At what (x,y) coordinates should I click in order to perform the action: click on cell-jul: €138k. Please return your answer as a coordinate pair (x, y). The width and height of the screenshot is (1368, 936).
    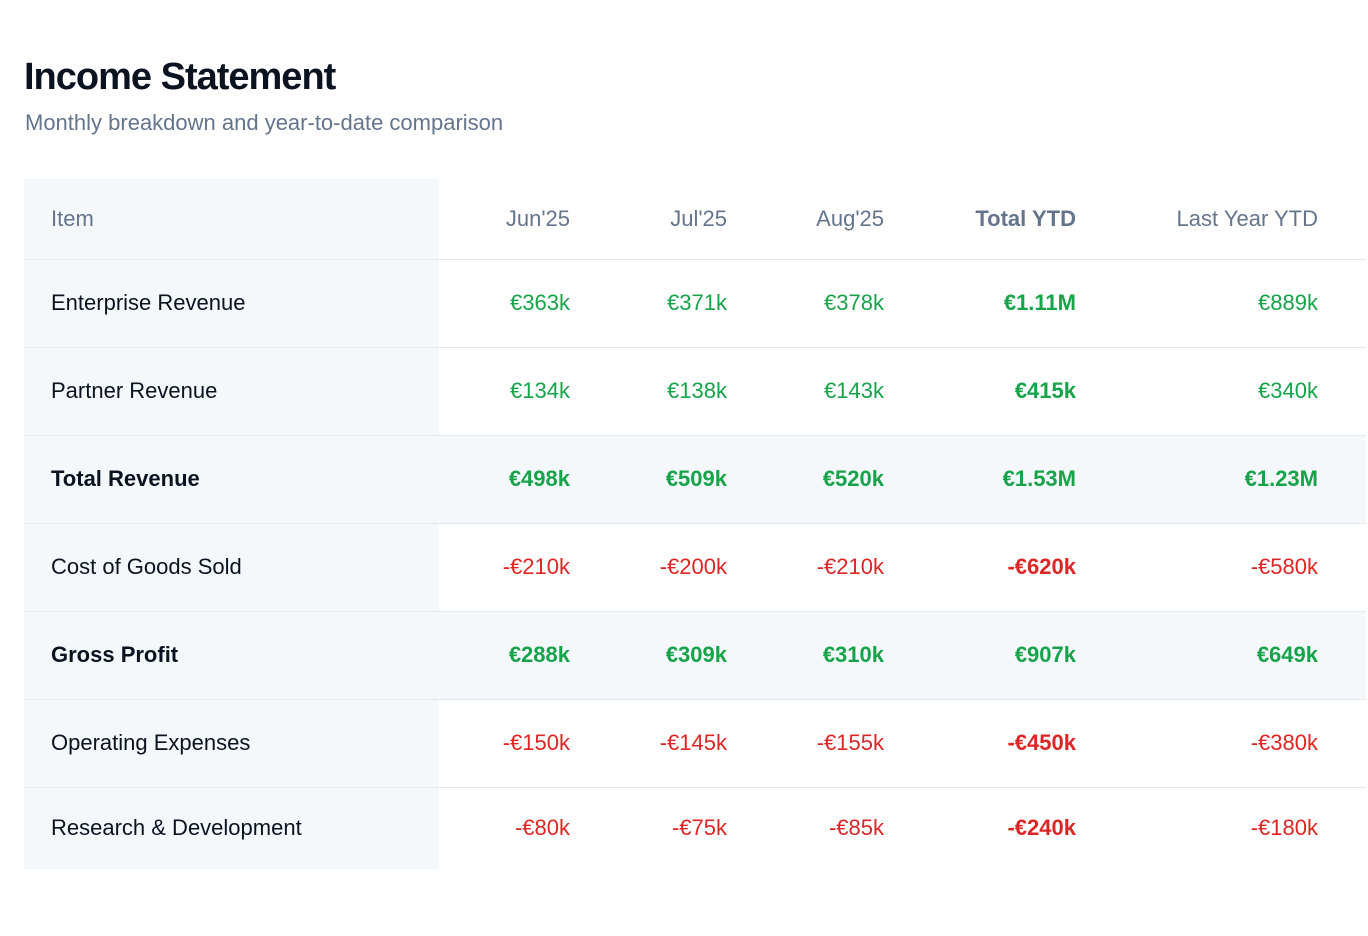
    Looking at the image, I should click on (648, 391).